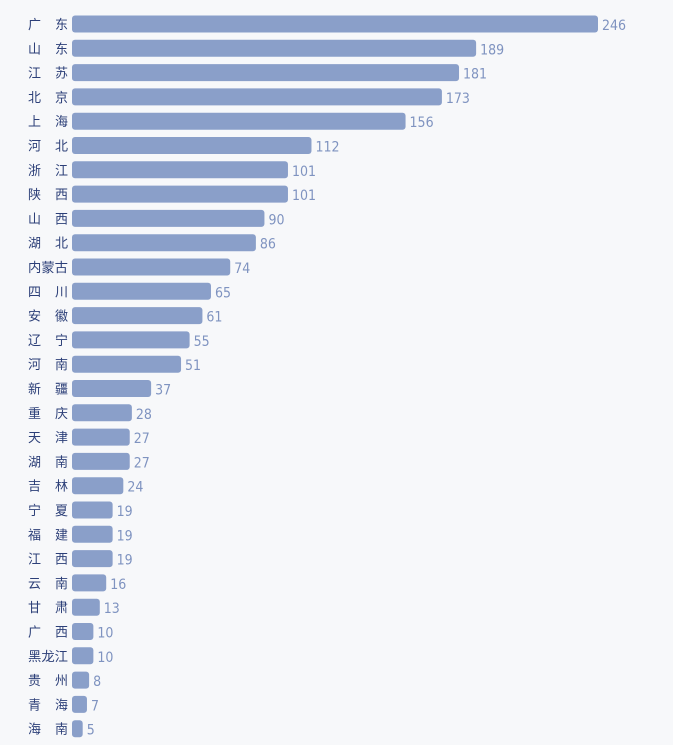 The image size is (673, 745). Describe the element at coordinates (48, 535) in the screenshot. I see `category-label: 福建` at that location.